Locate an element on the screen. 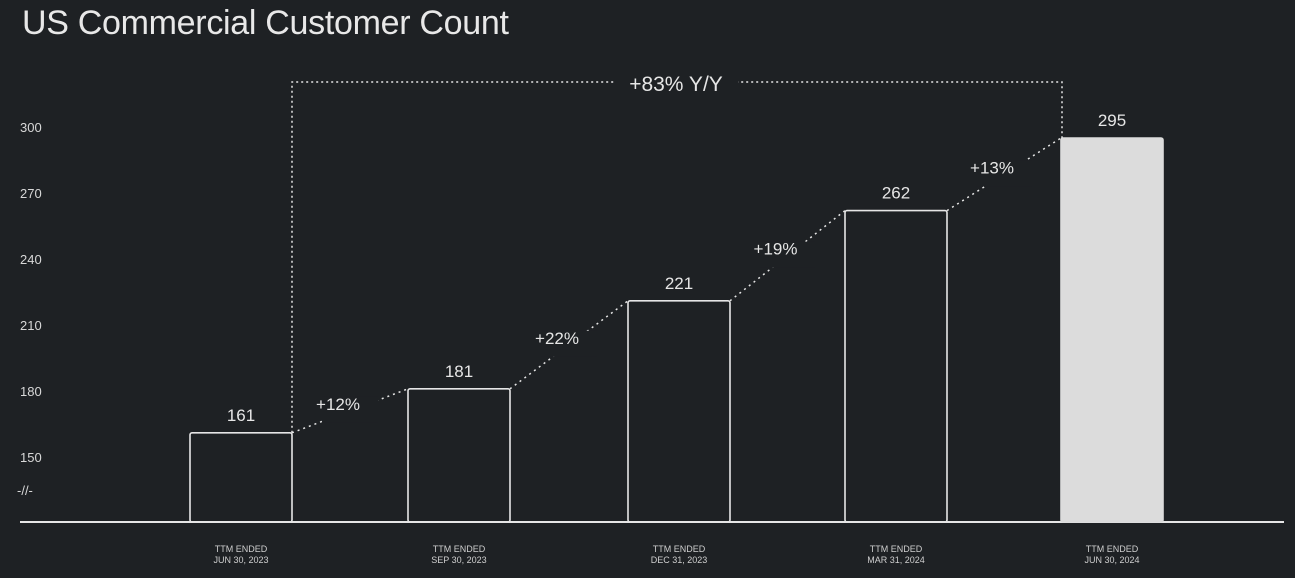 The width and height of the screenshot is (1295, 578). yoy-label-bg is located at coordinates (676, 83).